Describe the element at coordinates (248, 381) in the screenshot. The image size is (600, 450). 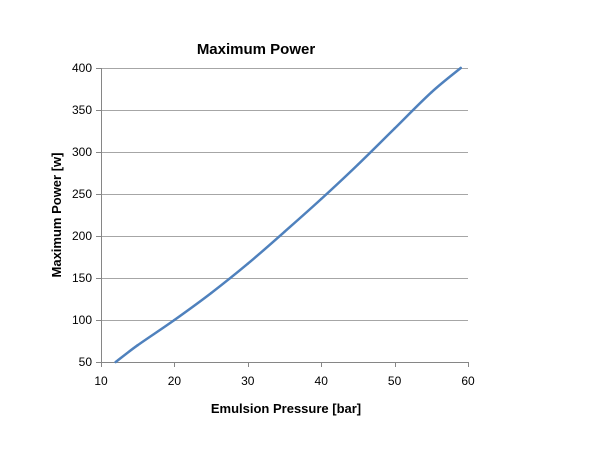
I see `x-tick-label: 30` at that location.